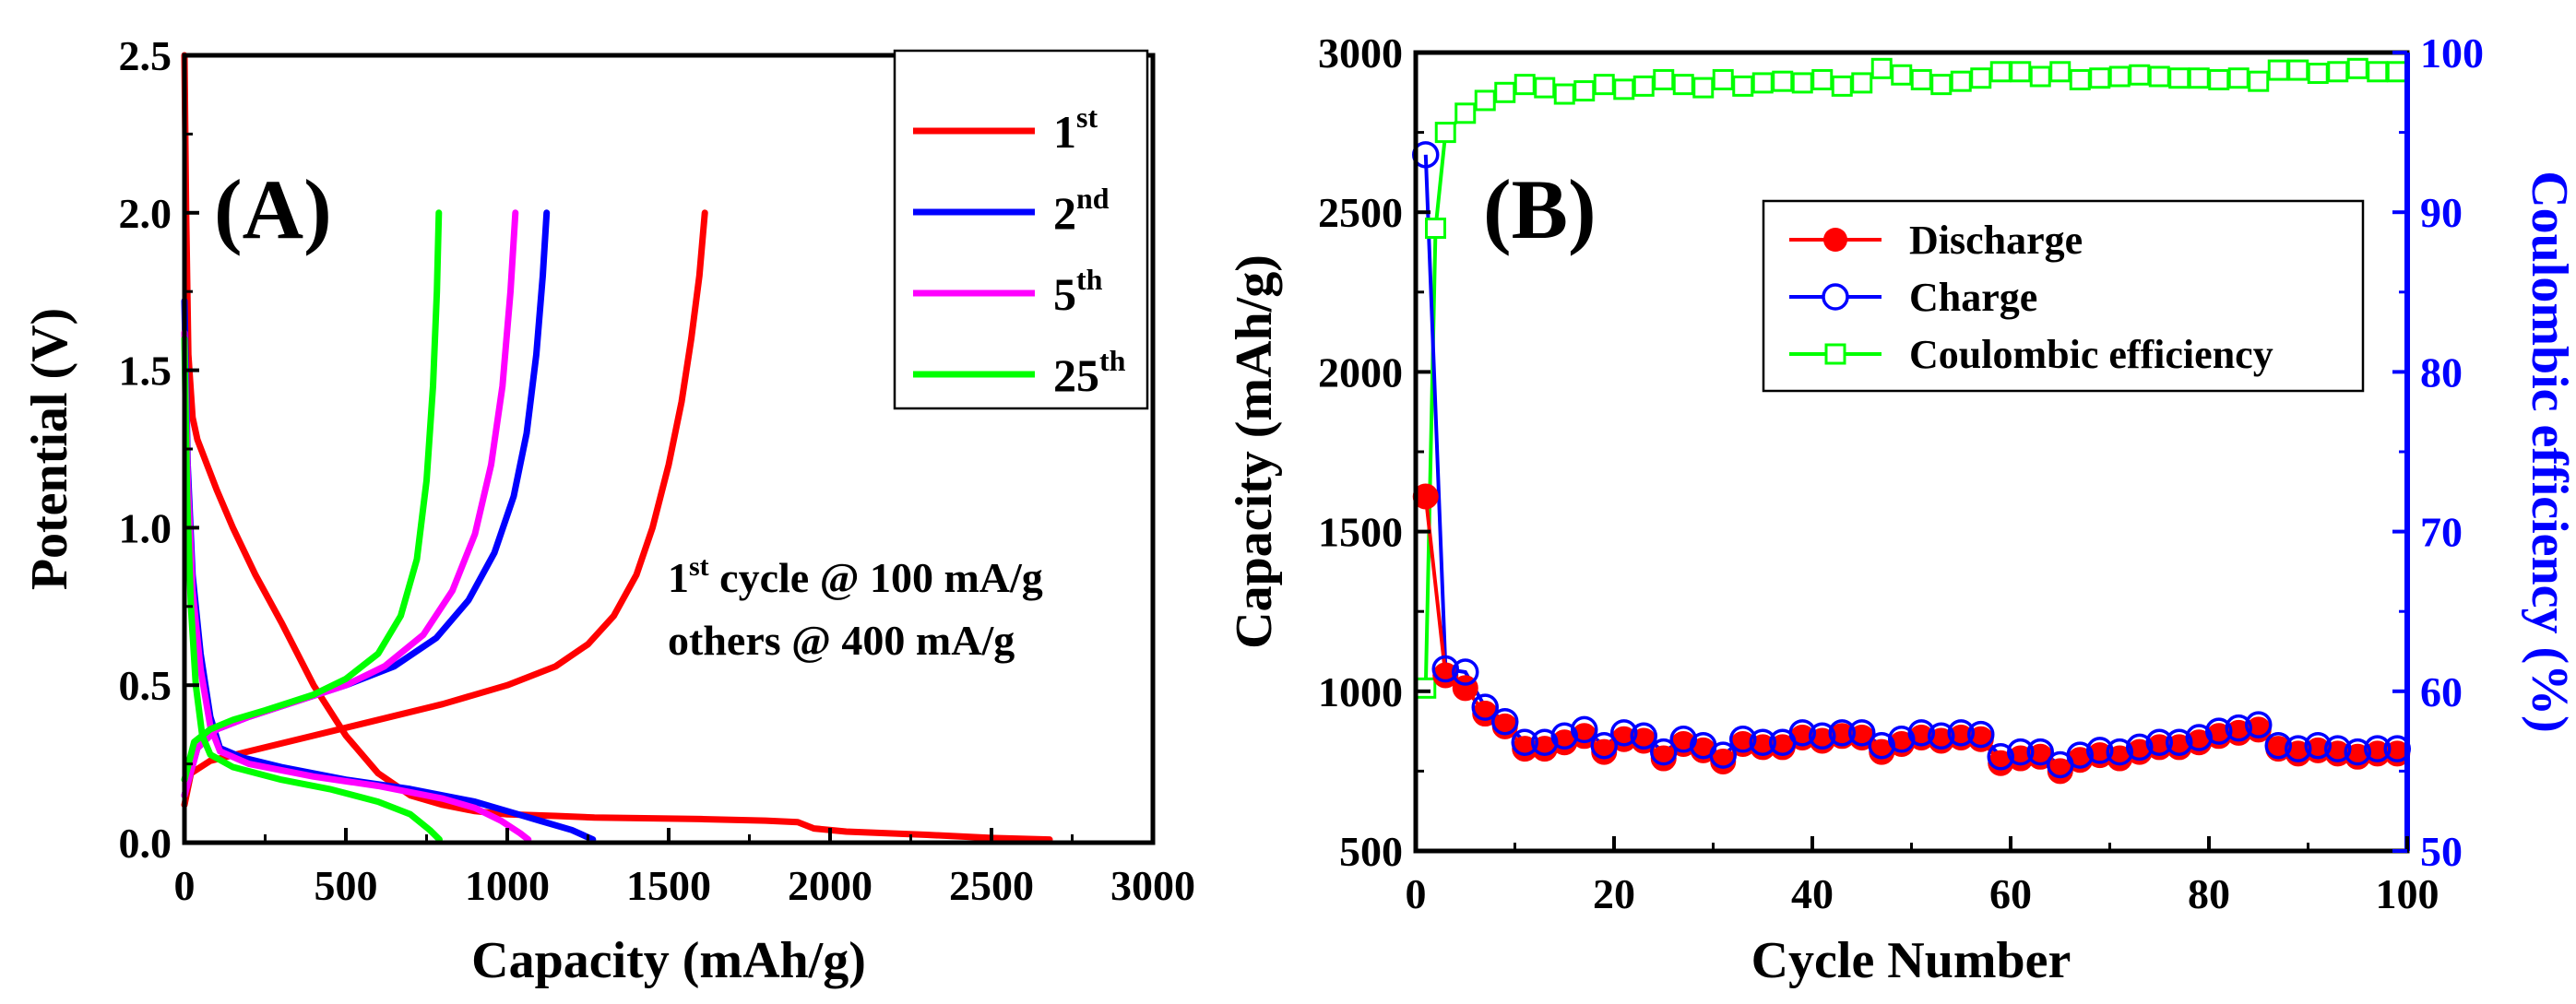 This screenshot has width=2576, height=1004. I want to click on legend-marker-discharge, so click(1835, 240).